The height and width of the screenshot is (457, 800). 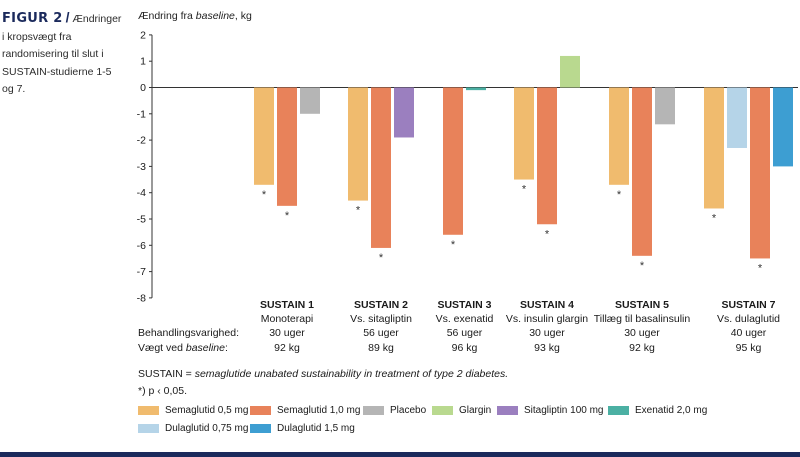 I want to click on y-tick-label: -3, so click(x=141, y=167).